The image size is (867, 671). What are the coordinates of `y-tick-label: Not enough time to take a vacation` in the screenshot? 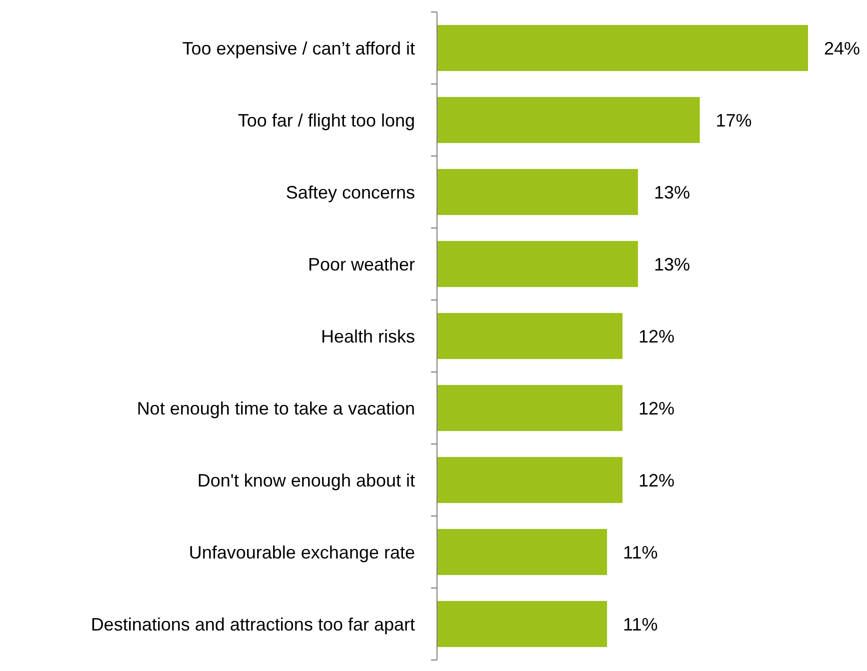 It's located at (275, 408).